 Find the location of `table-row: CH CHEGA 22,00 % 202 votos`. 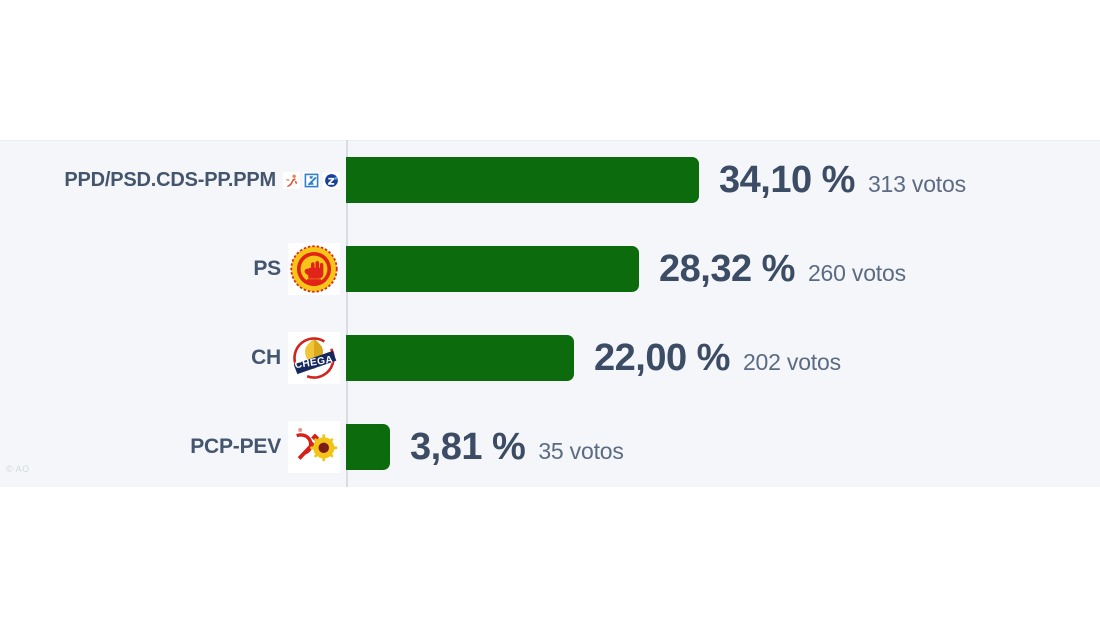

table-row: CH CHEGA 22,00 % 202 votos is located at coordinates (550, 358).